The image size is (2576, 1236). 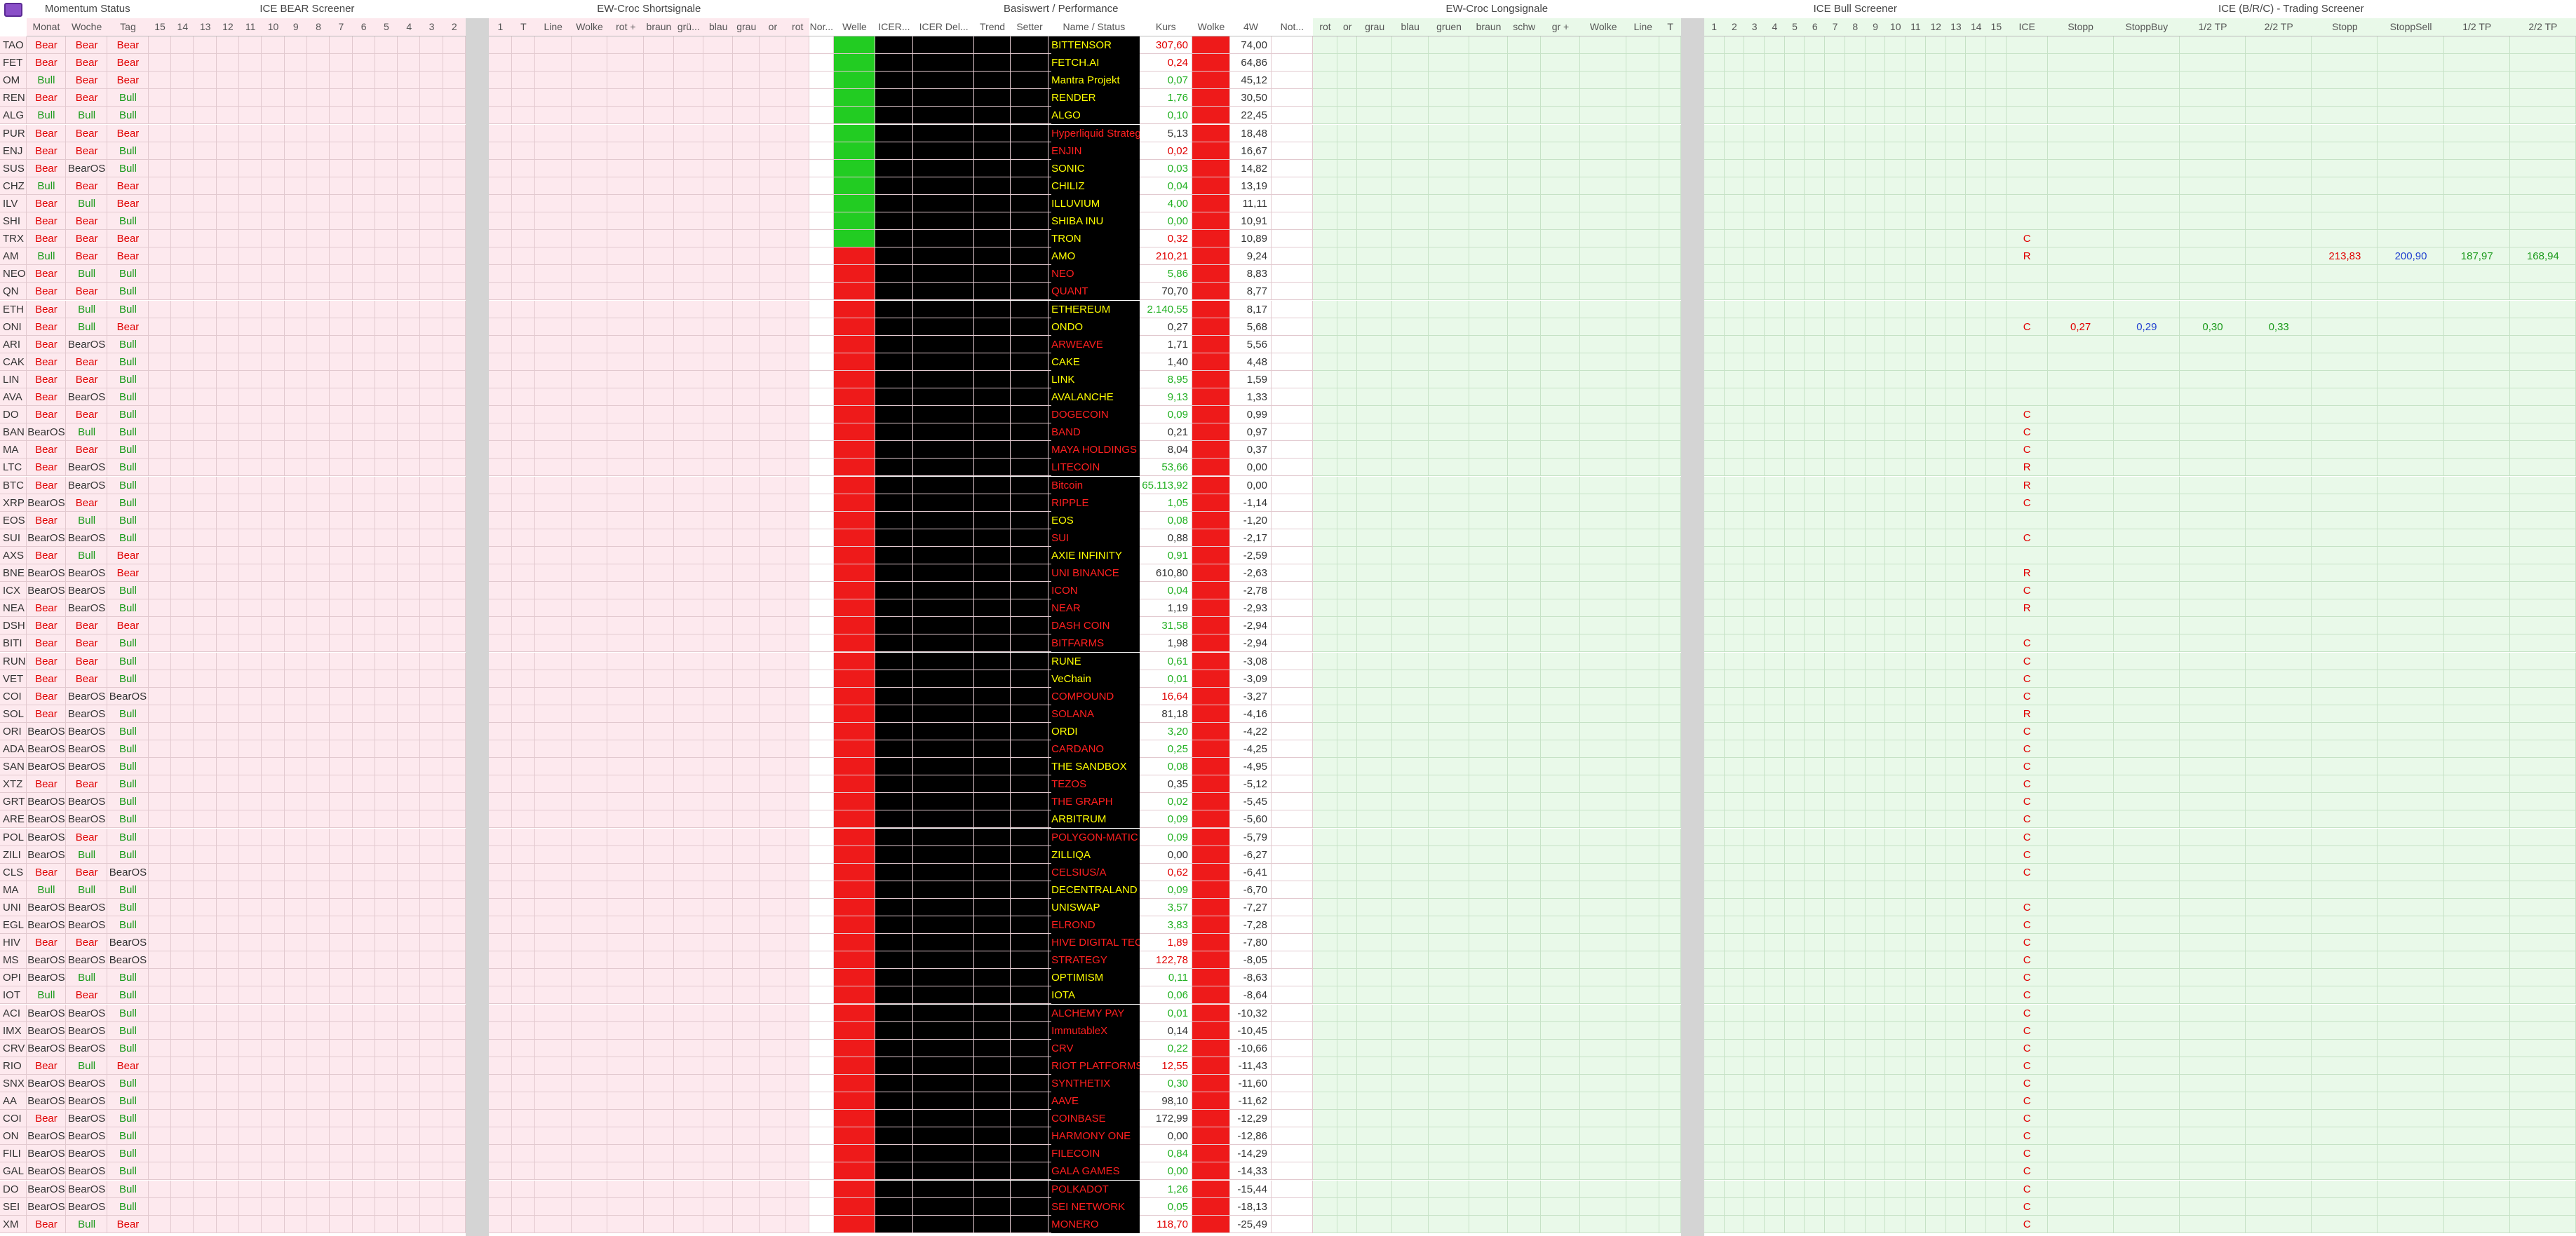 What do you see at coordinates (1164, 327) in the screenshot?
I see `price: 0,27` at bounding box center [1164, 327].